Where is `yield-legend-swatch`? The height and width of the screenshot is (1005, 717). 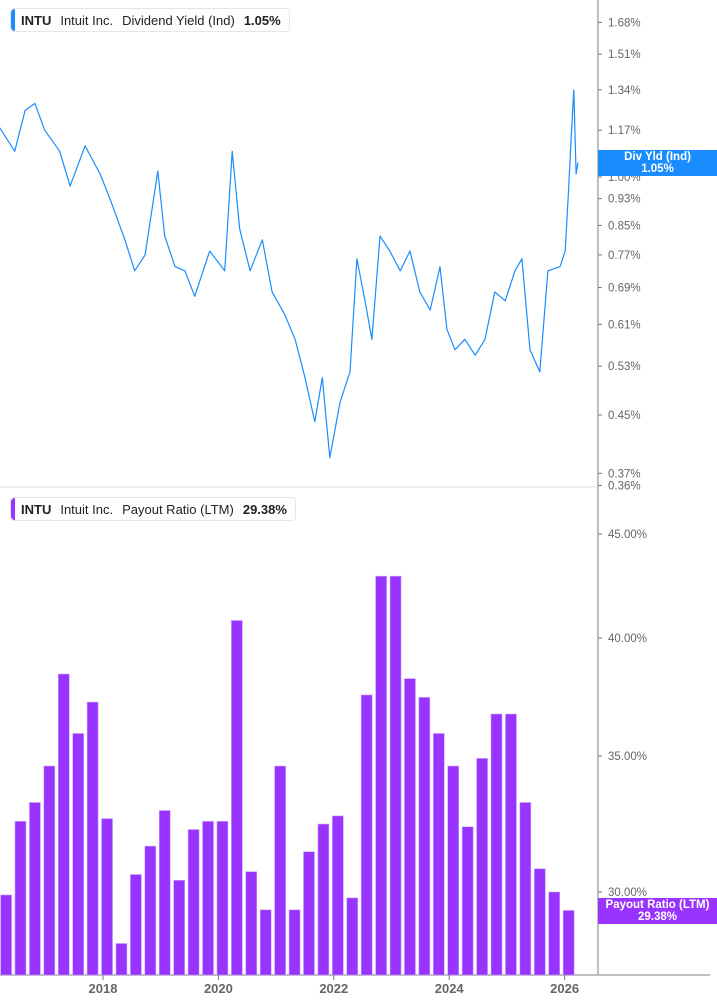 yield-legend-swatch is located at coordinates (13, 20).